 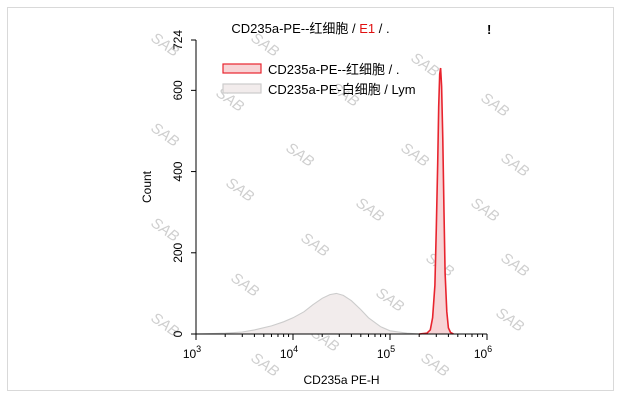 What do you see at coordinates (319, 79) in the screenshot?
I see `legend: CD235a-PE--红细胞 / . CD235a-PE-白细胞 / Lym` at bounding box center [319, 79].